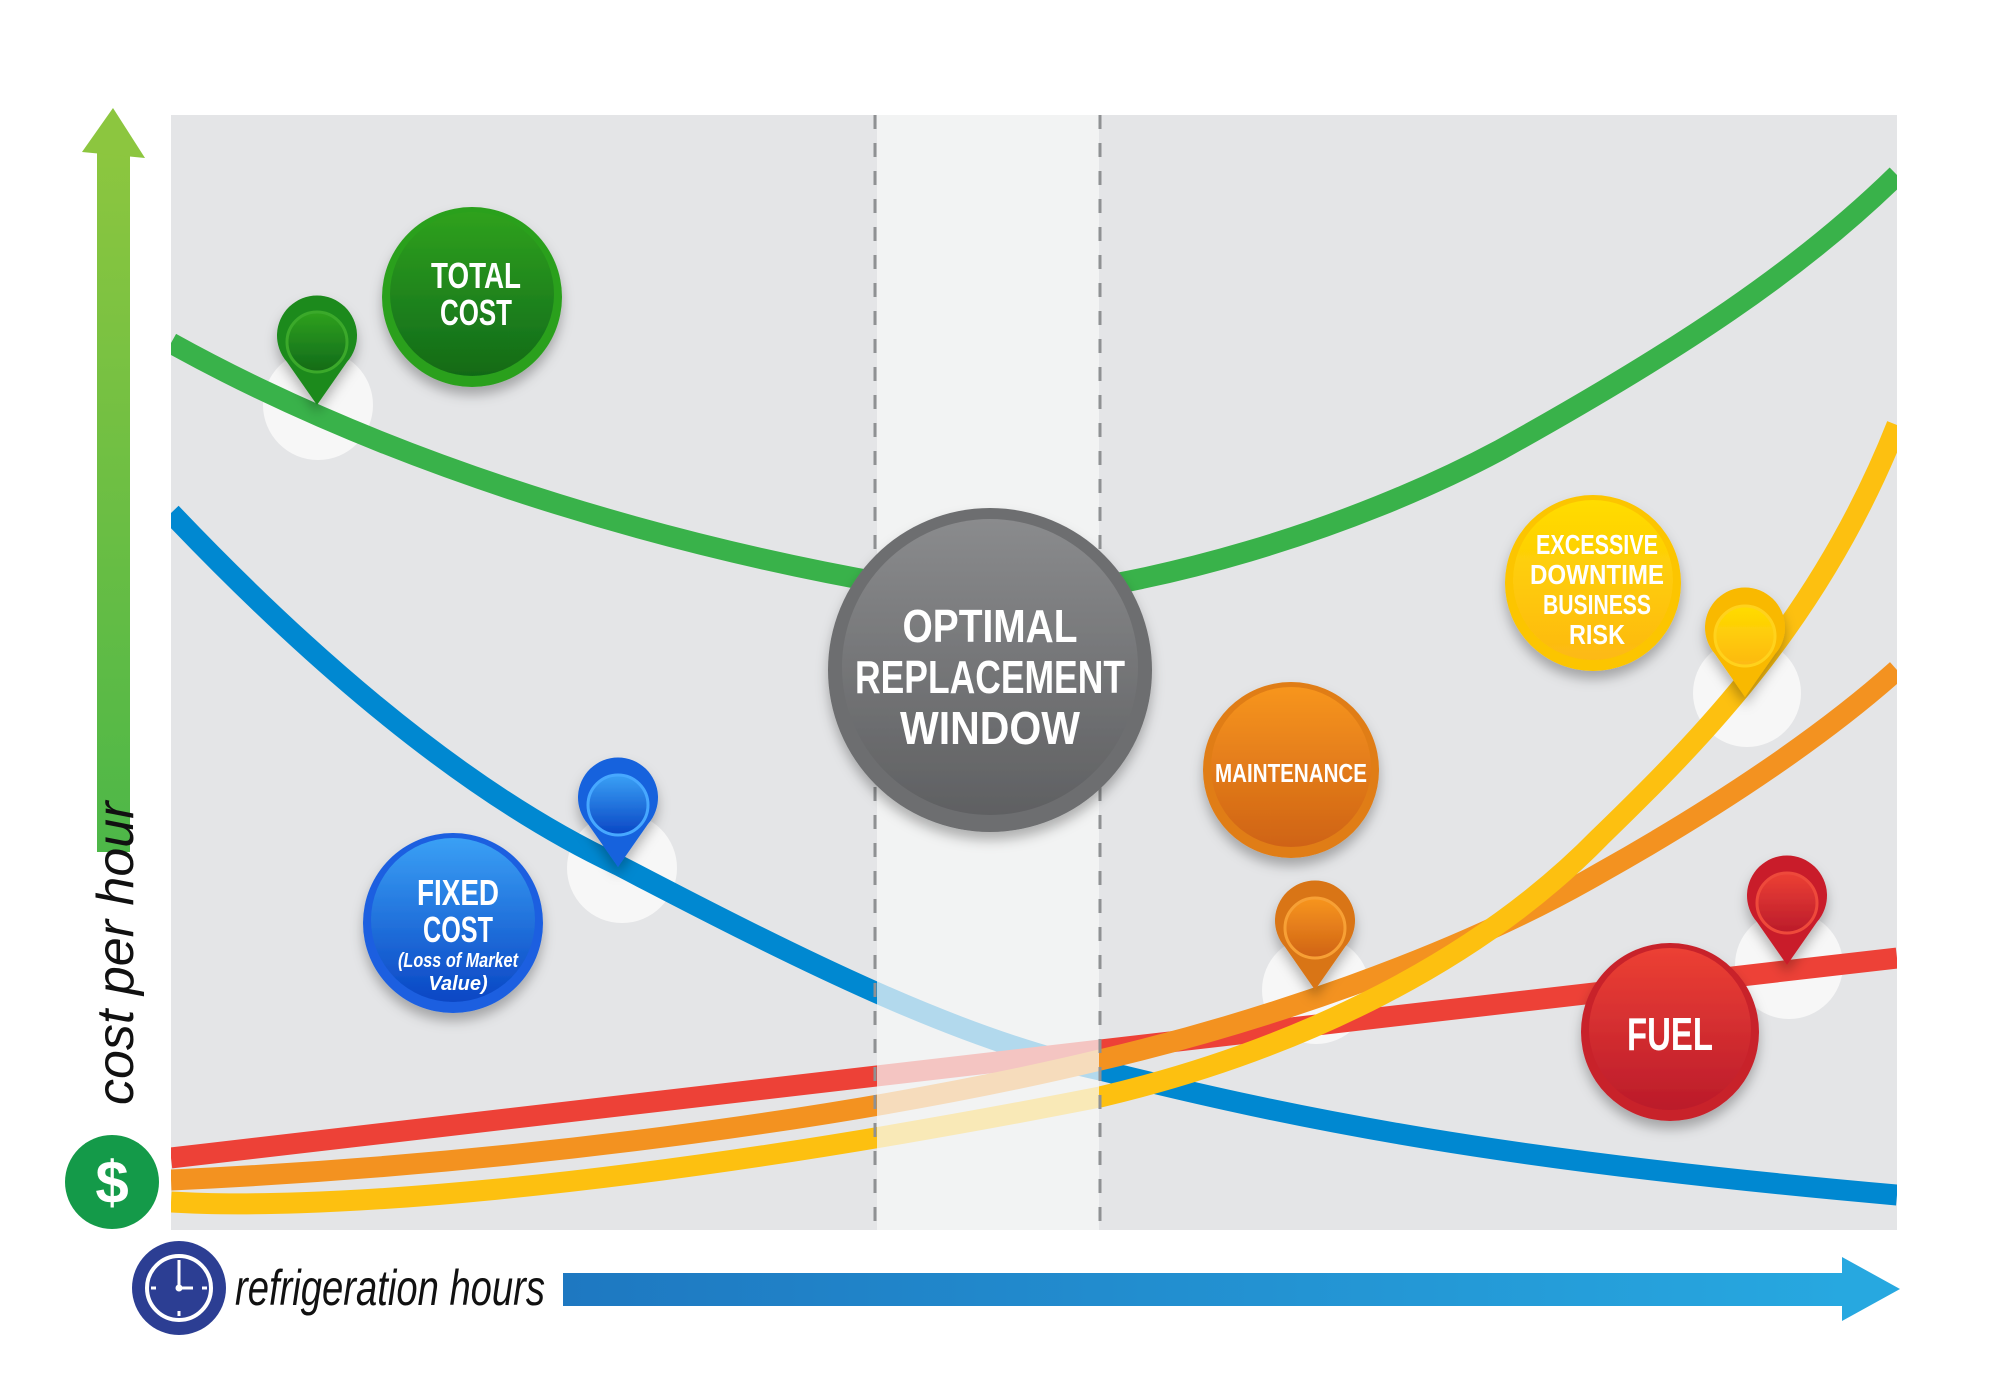 The image size is (2000, 1400). Describe the element at coordinates (458, 961) in the screenshot. I see `svg-text: (Loss of Market` at that location.